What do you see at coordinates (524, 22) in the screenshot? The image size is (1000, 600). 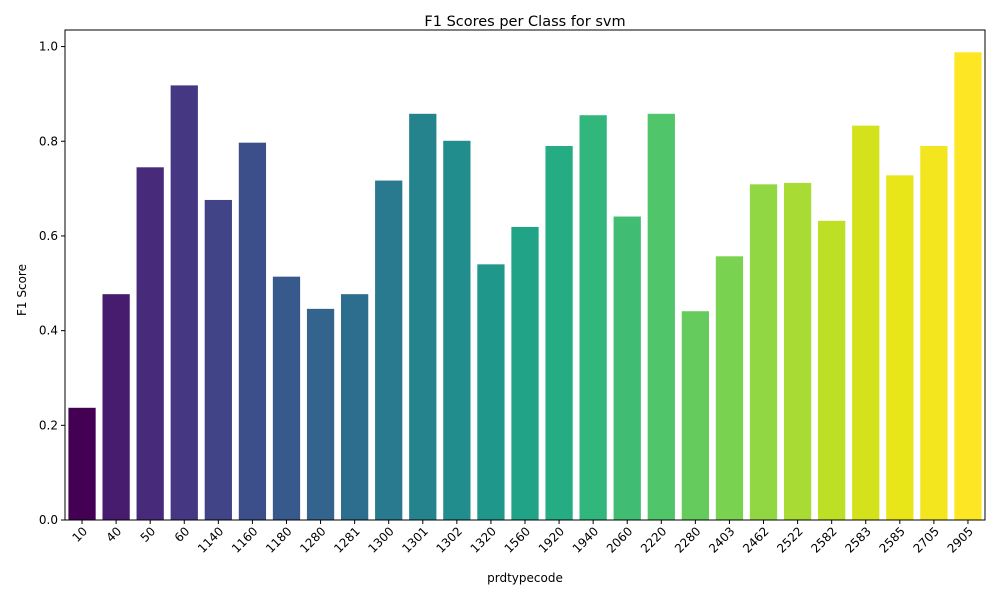 I see `chart-title: F1 Scores per Class for svm` at bounding box center [524, 22].